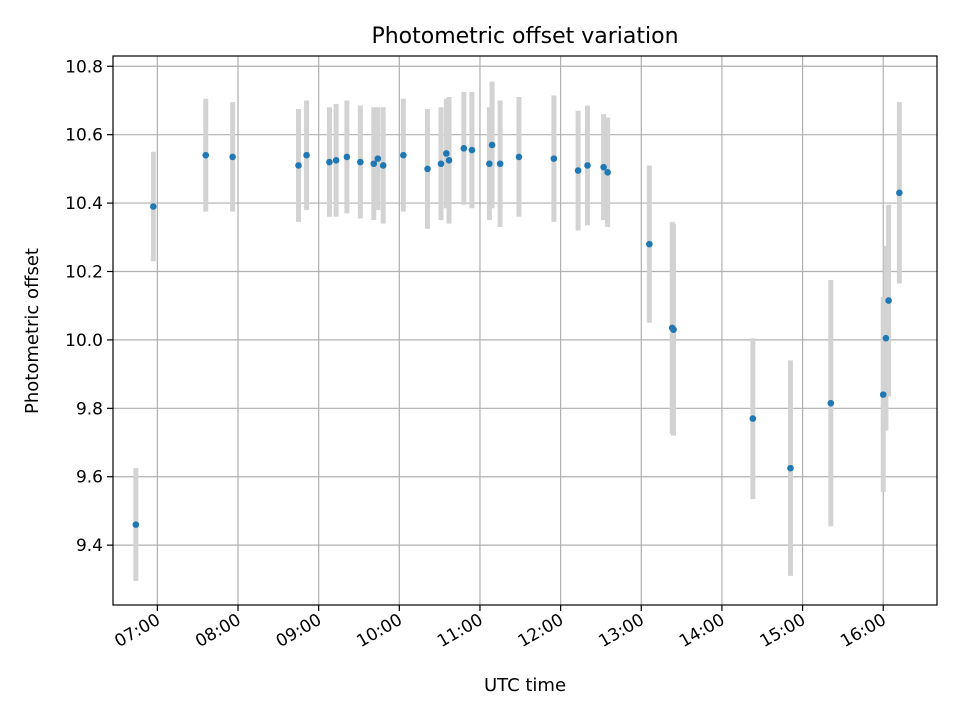 The height and width of the screenshot is (720, 960). Describe the element at coordinates (89, 409) in the screenshot. I see `y-tick-label: 9.8` at that location.